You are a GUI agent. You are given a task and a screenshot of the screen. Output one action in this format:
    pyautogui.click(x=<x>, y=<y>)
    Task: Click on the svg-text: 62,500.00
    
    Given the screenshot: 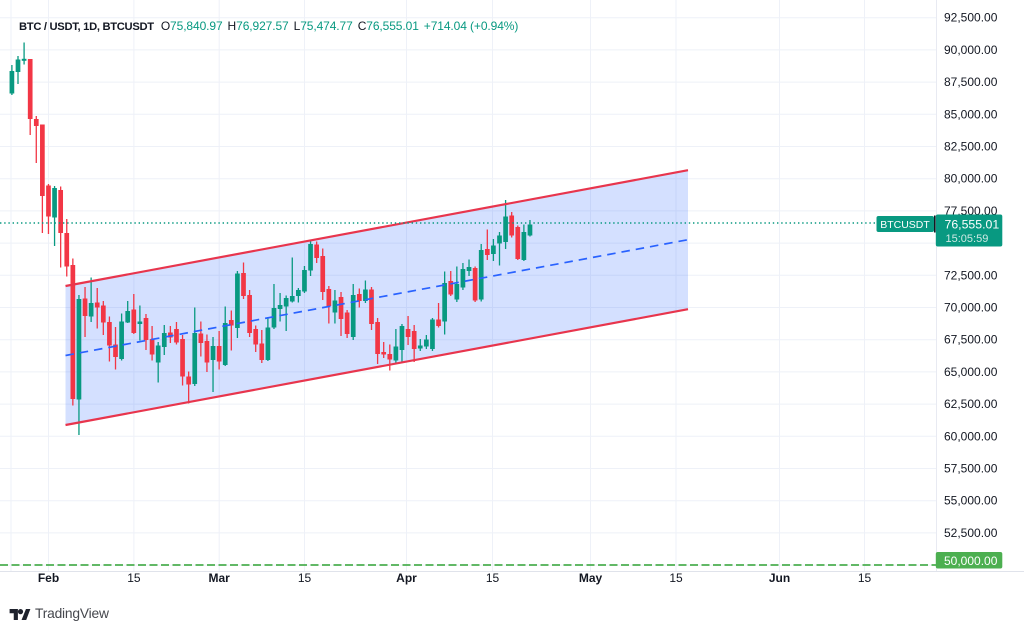 What is the action you would take?
    pyautogui.click(x=971, y=404)
    